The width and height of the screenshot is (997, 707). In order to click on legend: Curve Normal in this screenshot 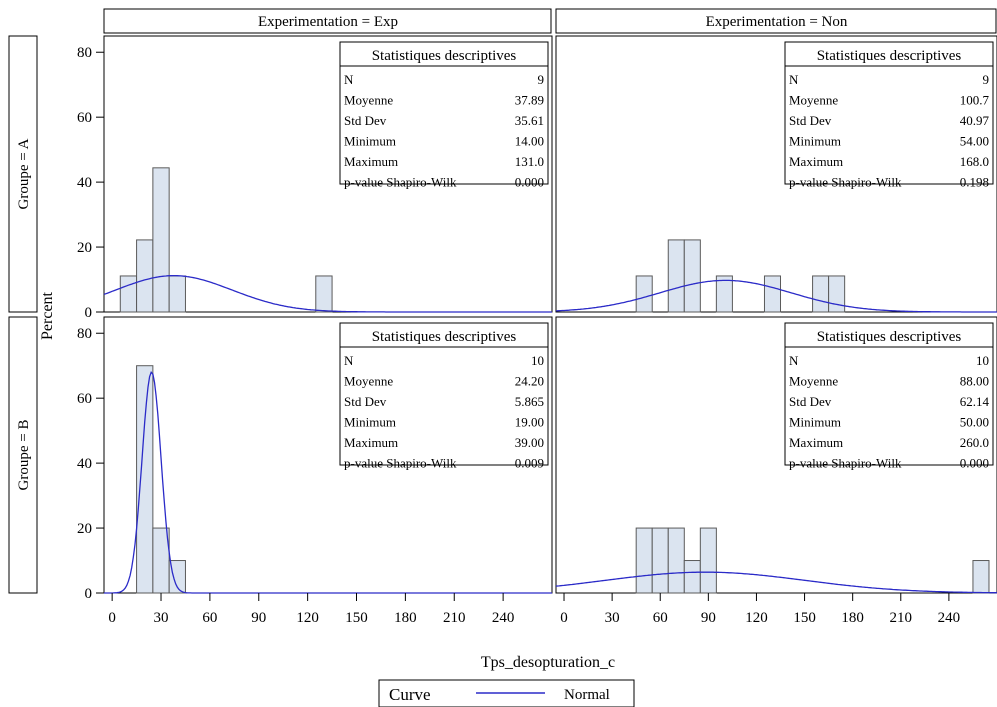, I will do `click(506, 693)`.